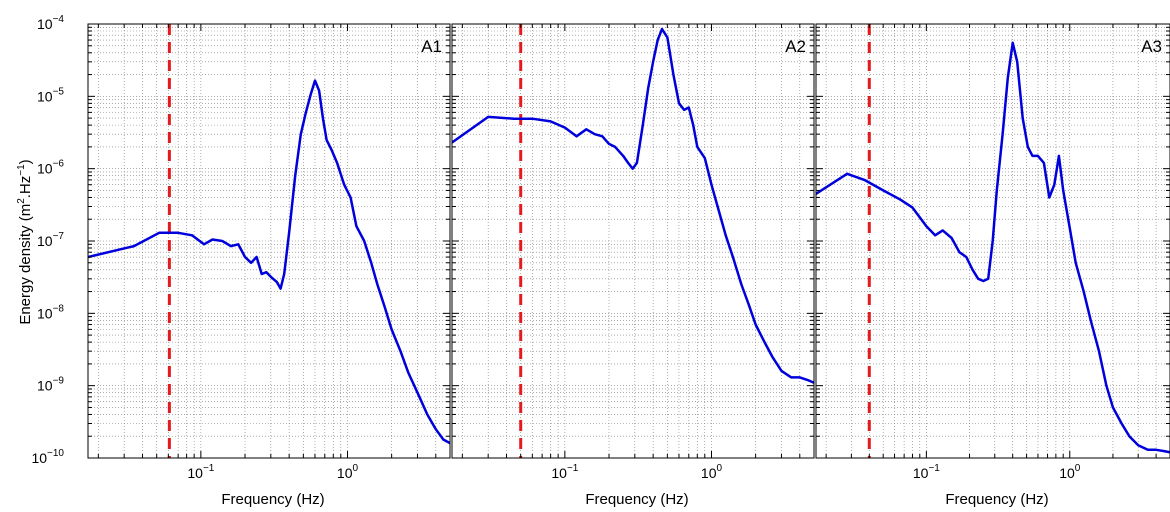 This screenshot has height=512, width=1170. I want to click on y-tick-label: 10⁻¹⁰, so click(47, 457).